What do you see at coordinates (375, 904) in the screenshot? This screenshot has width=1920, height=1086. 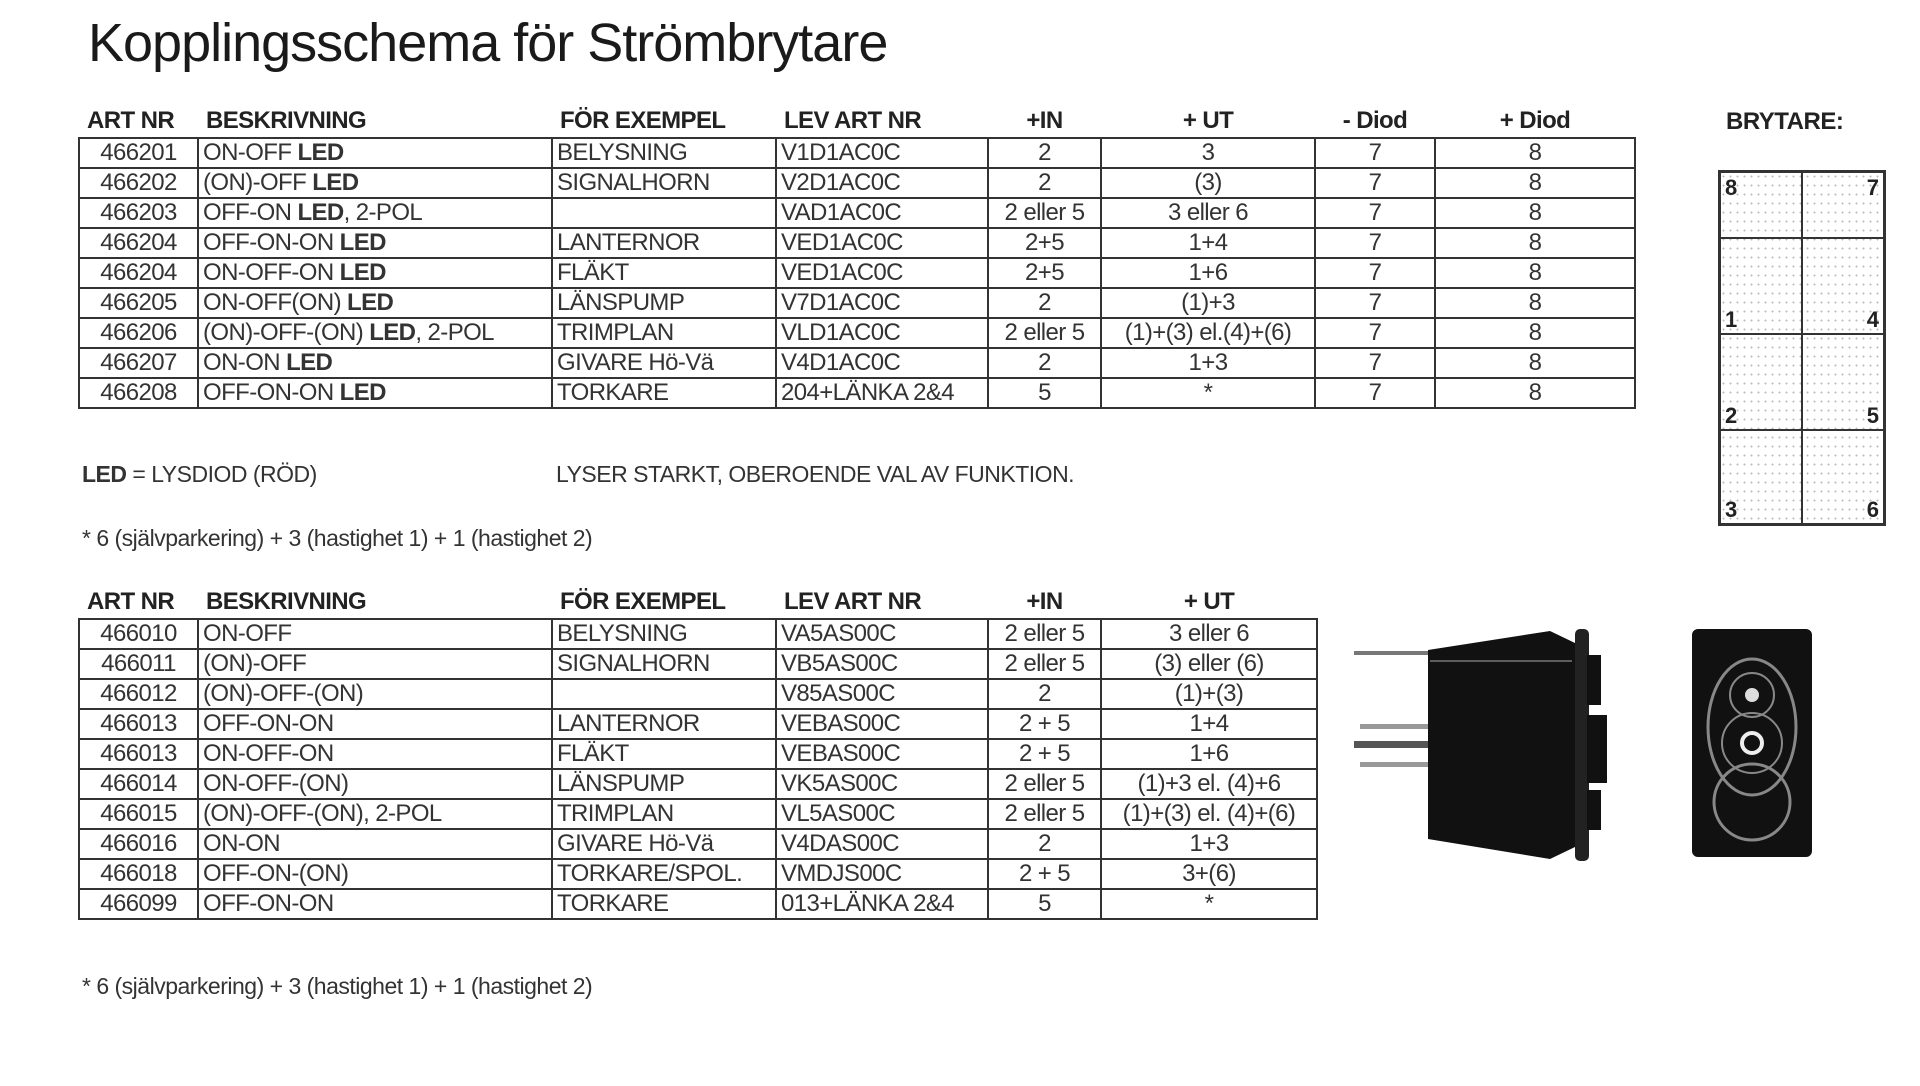 I see `table-cell: OFF-ON-ON` at bounding box center [375, 904].